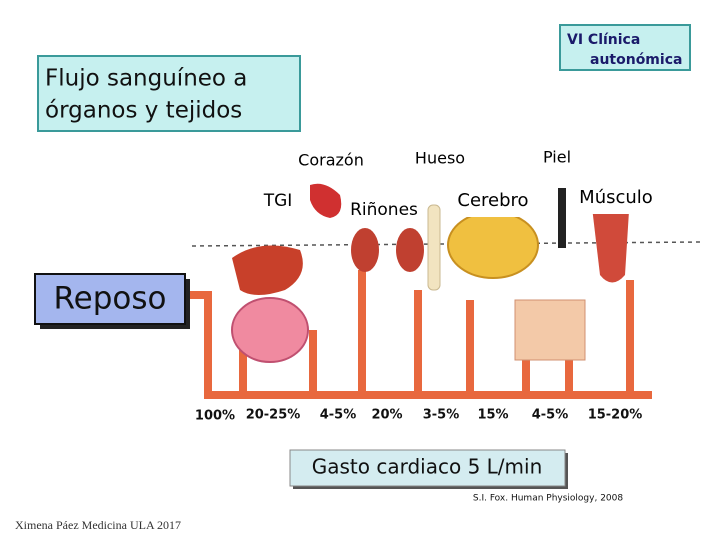  I want to click on title: órganos y tejidos, so click(143, 111).